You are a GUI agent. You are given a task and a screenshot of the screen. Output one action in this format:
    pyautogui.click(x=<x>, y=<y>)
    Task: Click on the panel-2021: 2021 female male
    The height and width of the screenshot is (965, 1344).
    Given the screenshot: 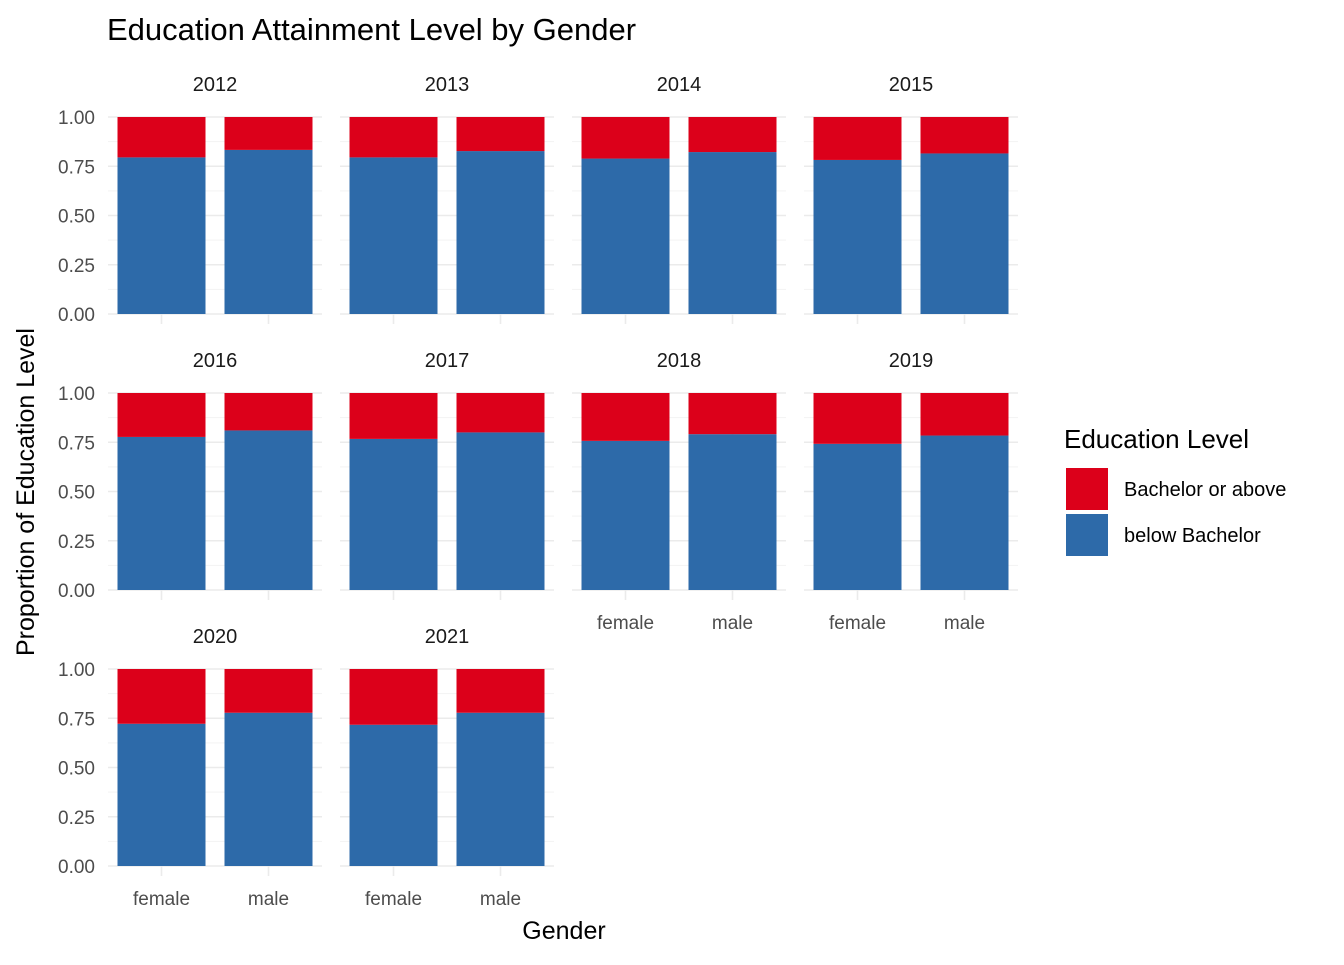 What is the action you would take?
    pyautogui.click(x=447, y=768)
    